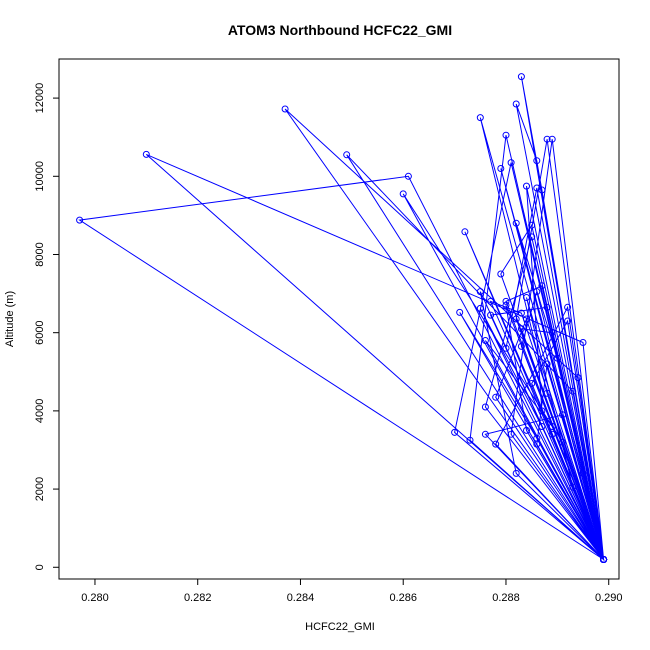 The width and height of the screenshot is (650, 650). What do you see at coordinates (301, 598) in the screenshot?
I see `x-tick-label: 0.284` at bounding box center [301, 598].